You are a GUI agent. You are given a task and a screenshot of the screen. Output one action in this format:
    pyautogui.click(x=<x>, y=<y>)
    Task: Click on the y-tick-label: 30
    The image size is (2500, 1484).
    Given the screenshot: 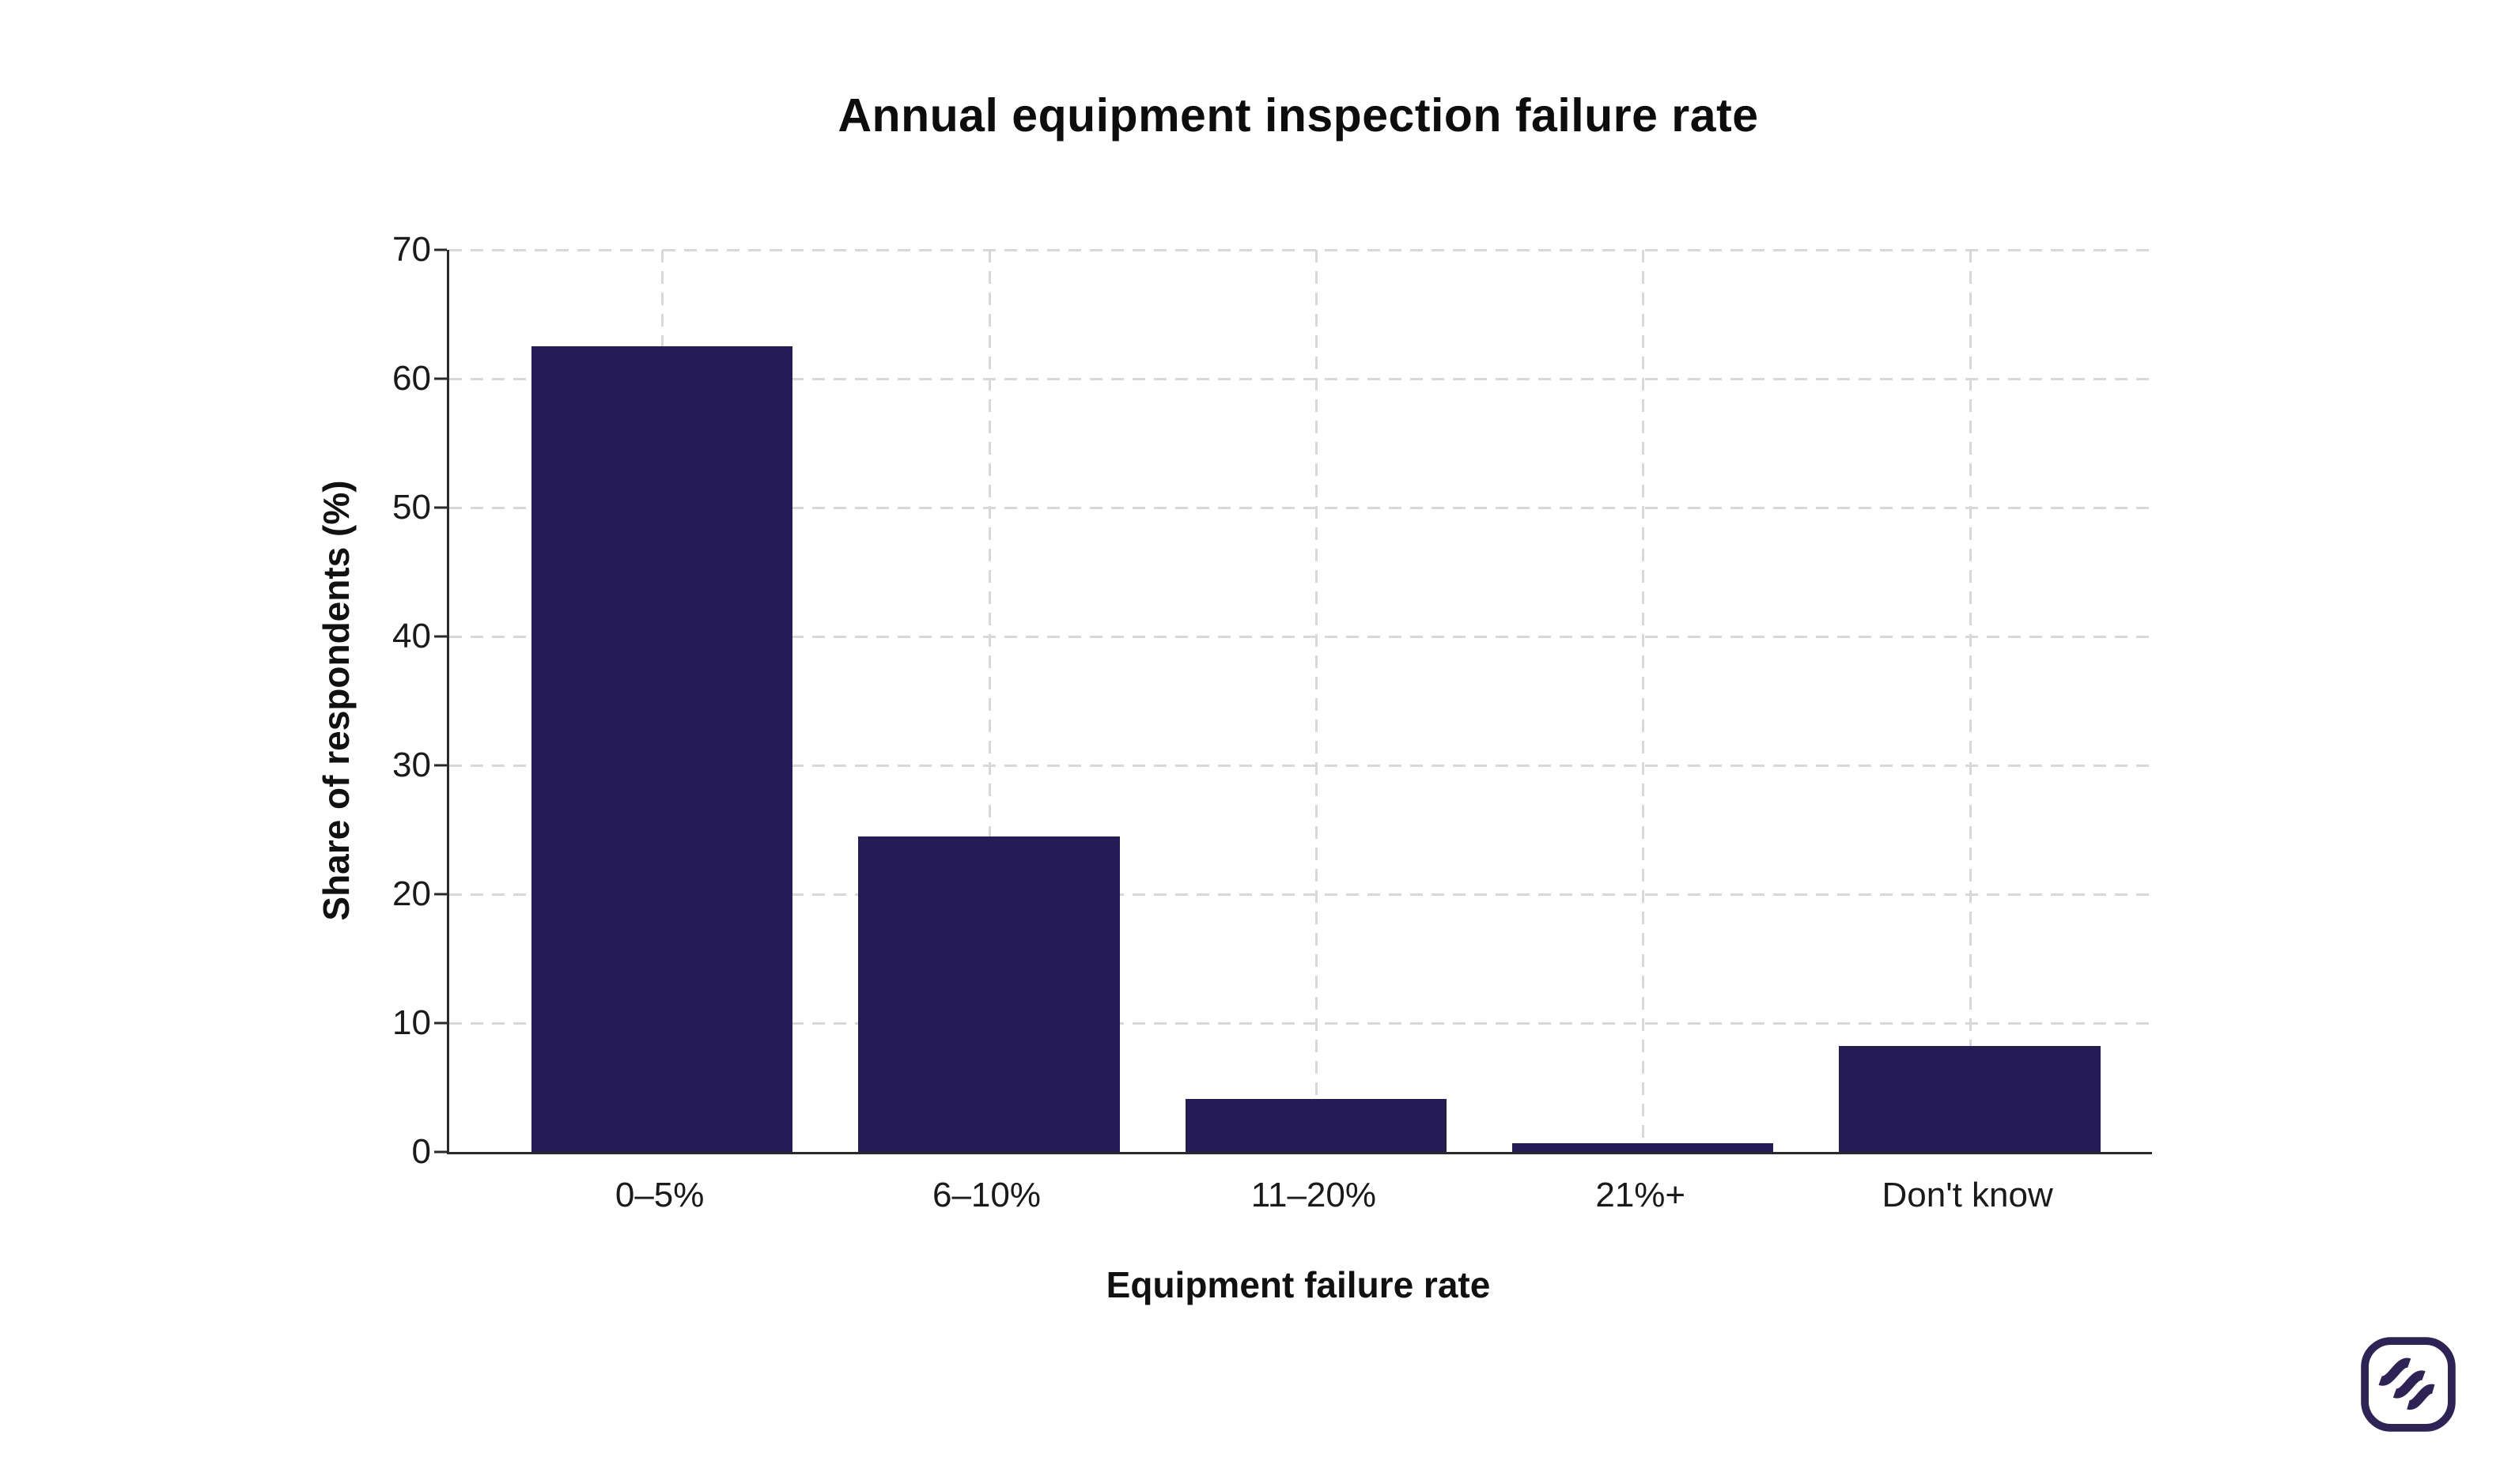 What is the action you would take?
    pyautogui.click(x=411, y=765)
    